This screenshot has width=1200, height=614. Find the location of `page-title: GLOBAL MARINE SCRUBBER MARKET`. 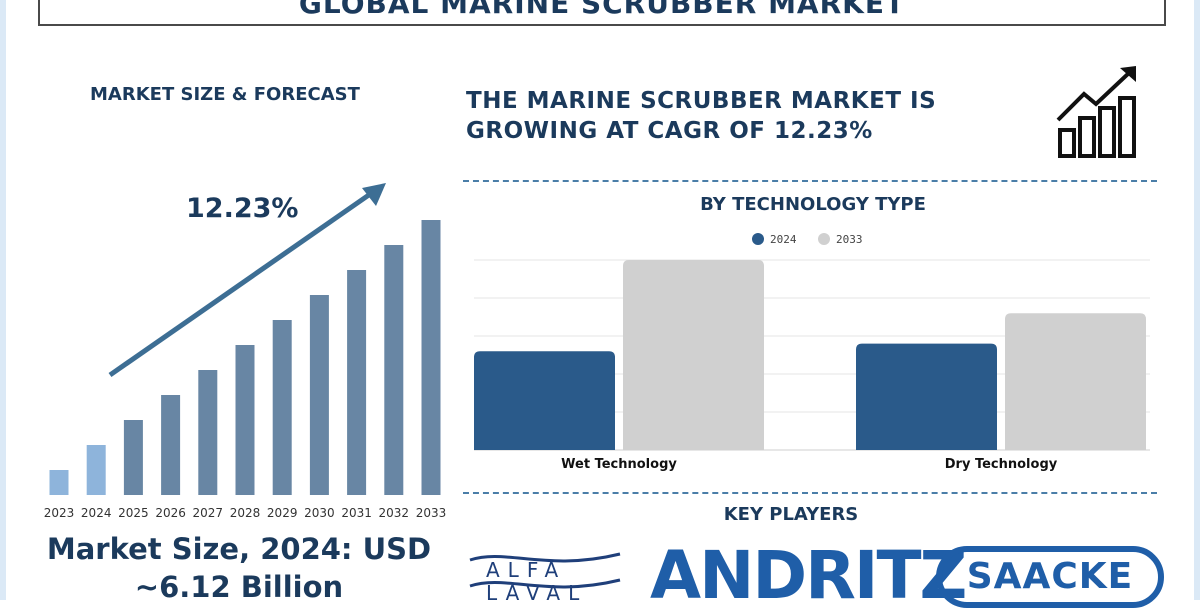

page-title: GLOBAL MARINE SCRUBBER MARKET is located at coordinates (602, 10).